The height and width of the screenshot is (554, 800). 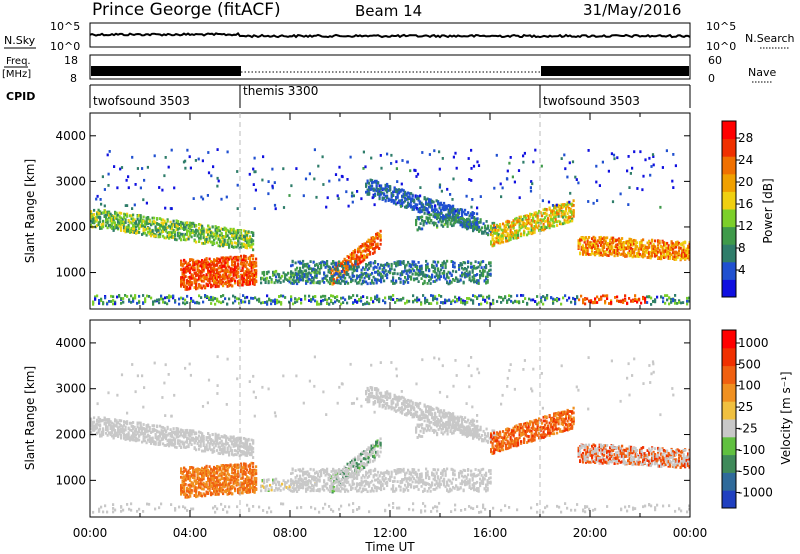 I want to click on nsearch-label: N.Search, so click(x=770, y=38).